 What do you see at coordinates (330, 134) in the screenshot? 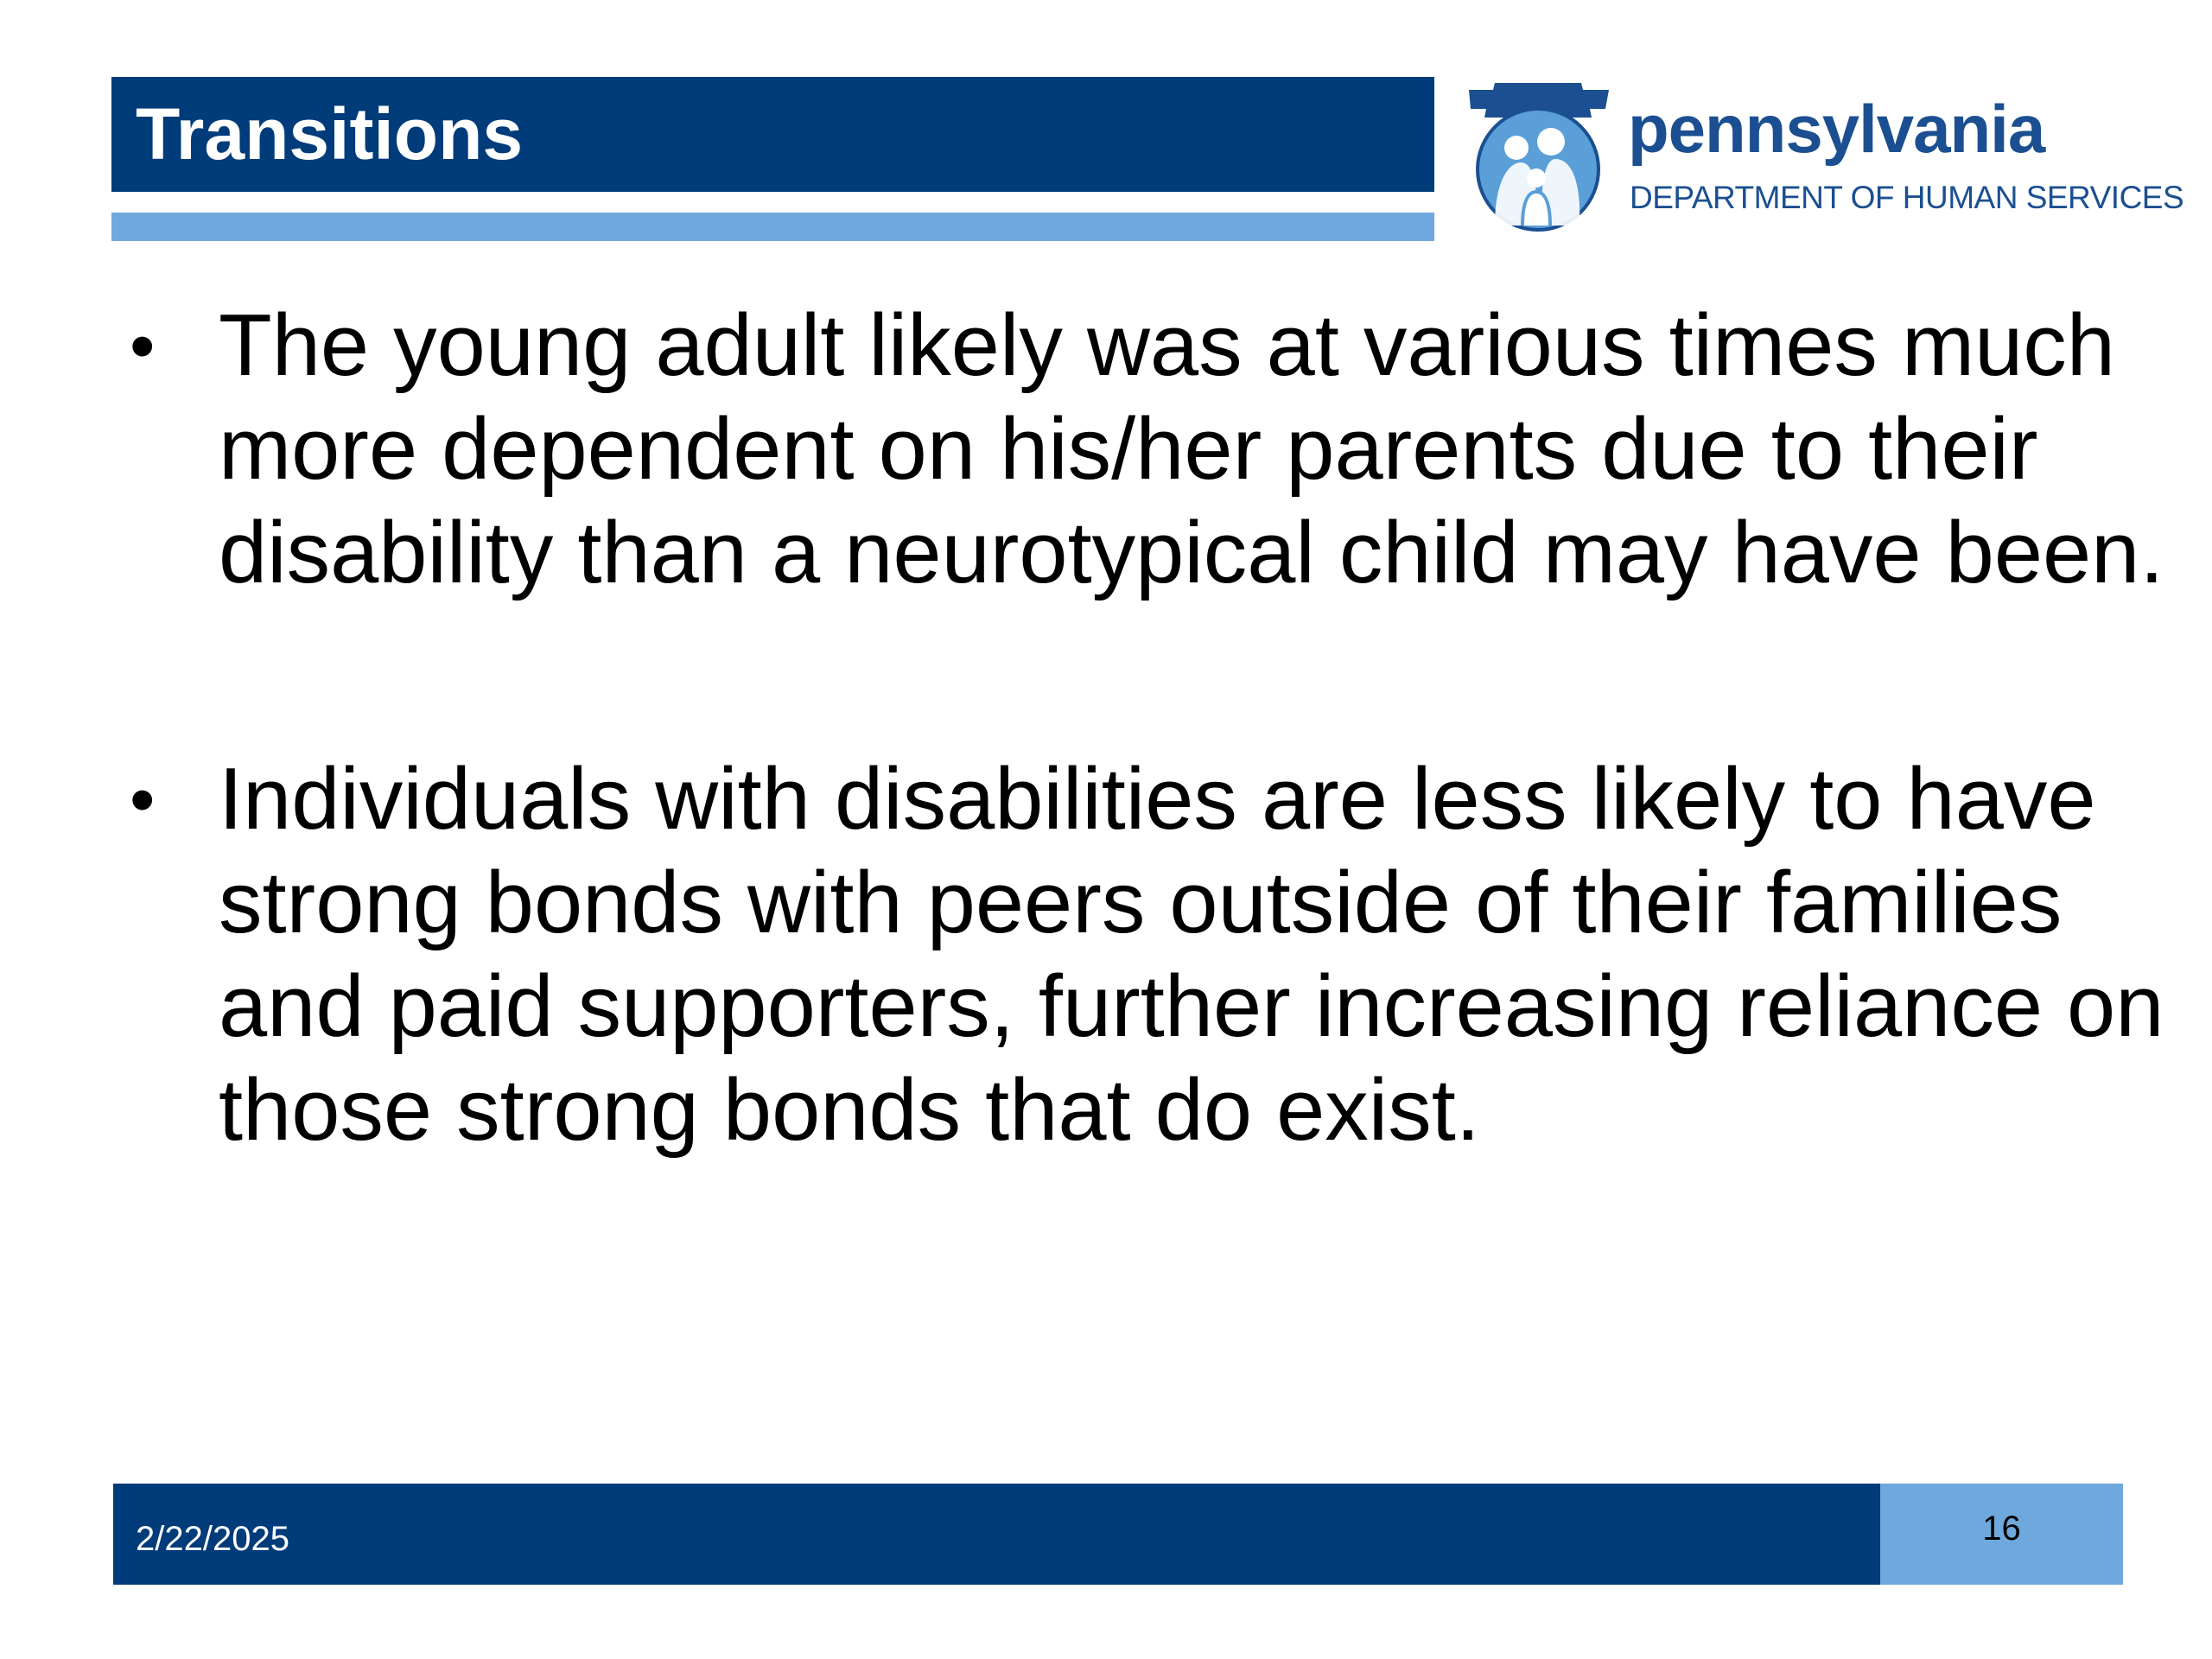
I see `slide-title: Transitions` at bounding box center [330, 134].